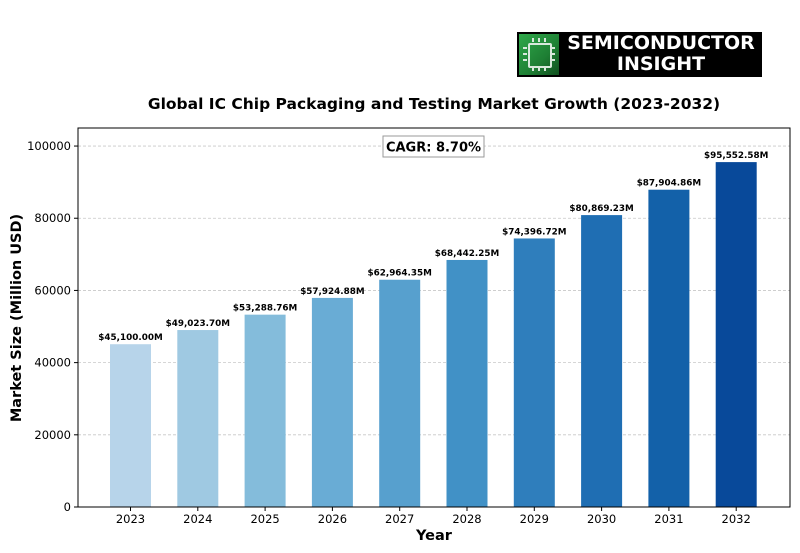 Image resolution: width=800 pixels, height=553 pixels. What do you see at coordinates (434, 536) in the screenshot?
I see `x-axis-label: Year` at bounding box center [434, 536].